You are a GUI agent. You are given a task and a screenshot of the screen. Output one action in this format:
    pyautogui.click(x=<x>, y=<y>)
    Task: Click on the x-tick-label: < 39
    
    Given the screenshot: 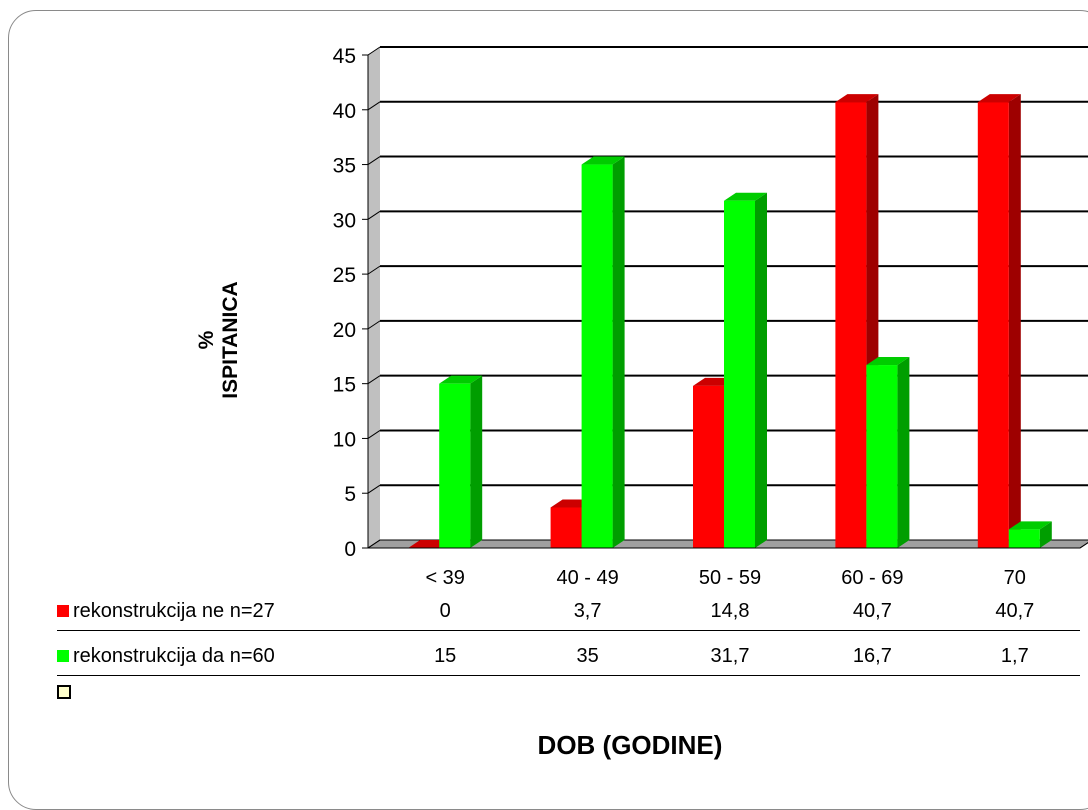 What is the action you would take?
    pyautogui.click(x=445, y=578)
    